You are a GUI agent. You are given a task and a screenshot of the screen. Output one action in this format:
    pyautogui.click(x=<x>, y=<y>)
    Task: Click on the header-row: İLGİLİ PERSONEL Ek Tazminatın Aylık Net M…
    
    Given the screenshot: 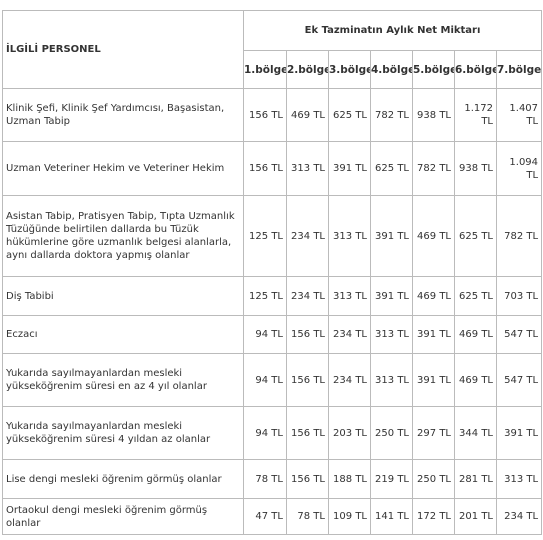 What is the action you would take?
    pyautogui.click(x=272, y=49)
    